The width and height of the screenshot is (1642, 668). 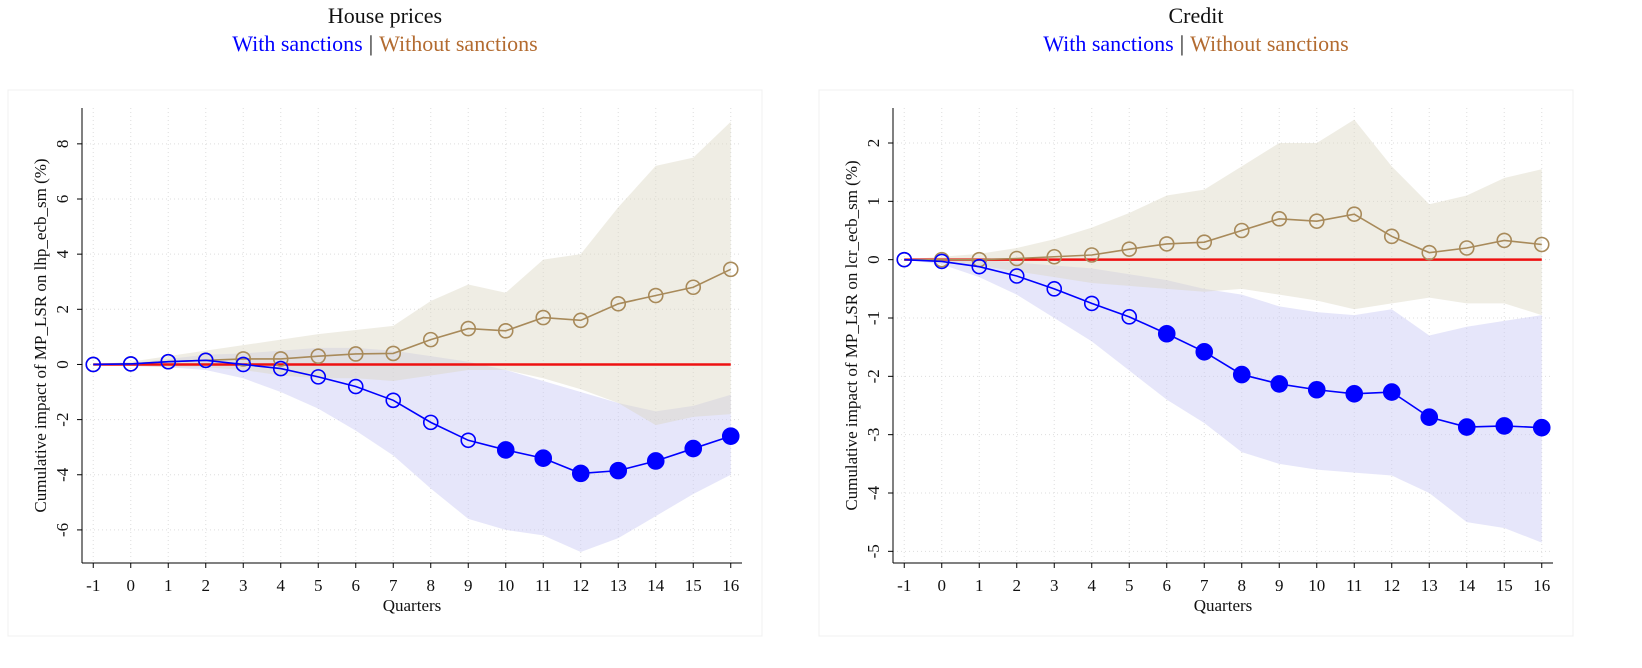 What do you see at coordinates (385, 15) in the screenshot?
I see `chart-title: House prices` at bounding box center [385, 15].